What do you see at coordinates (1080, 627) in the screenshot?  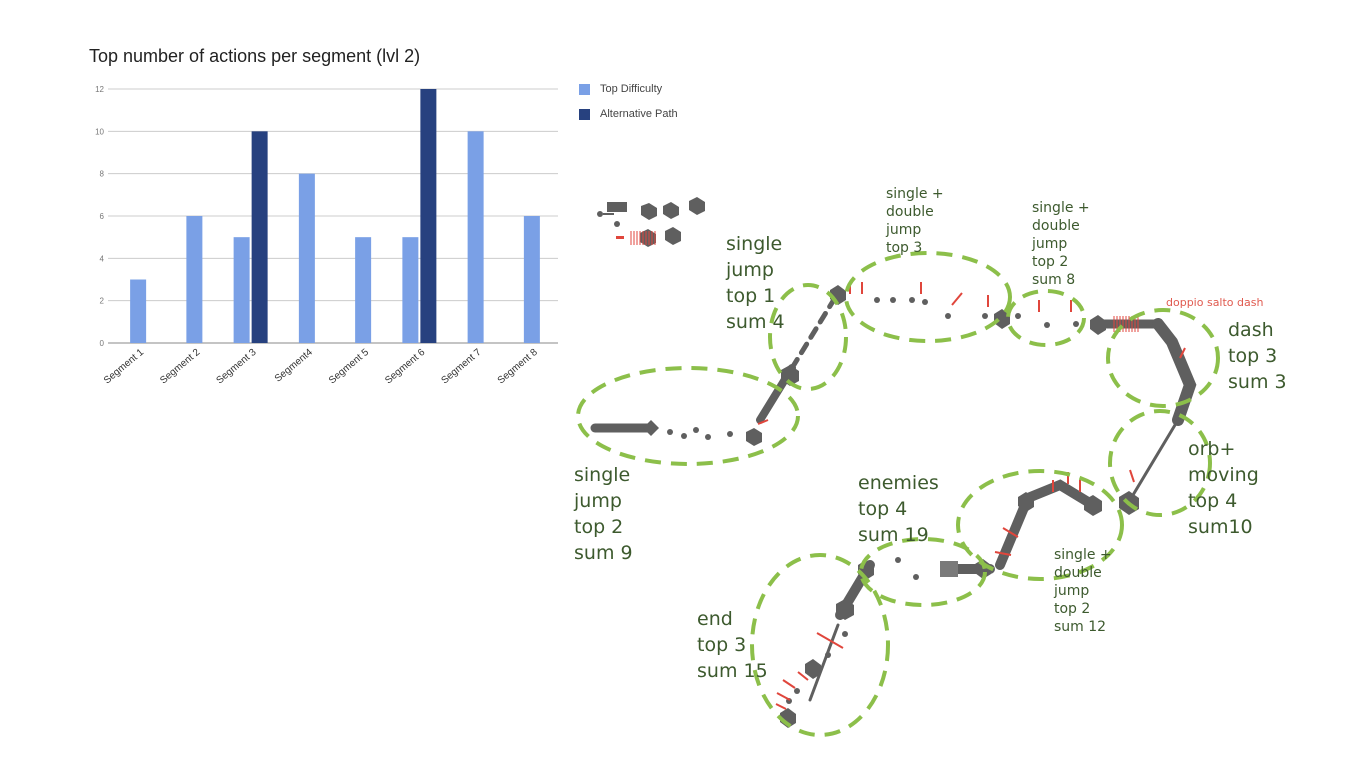 I see `note-seg7-line: sum 12` at bounding box center [1080, 627].